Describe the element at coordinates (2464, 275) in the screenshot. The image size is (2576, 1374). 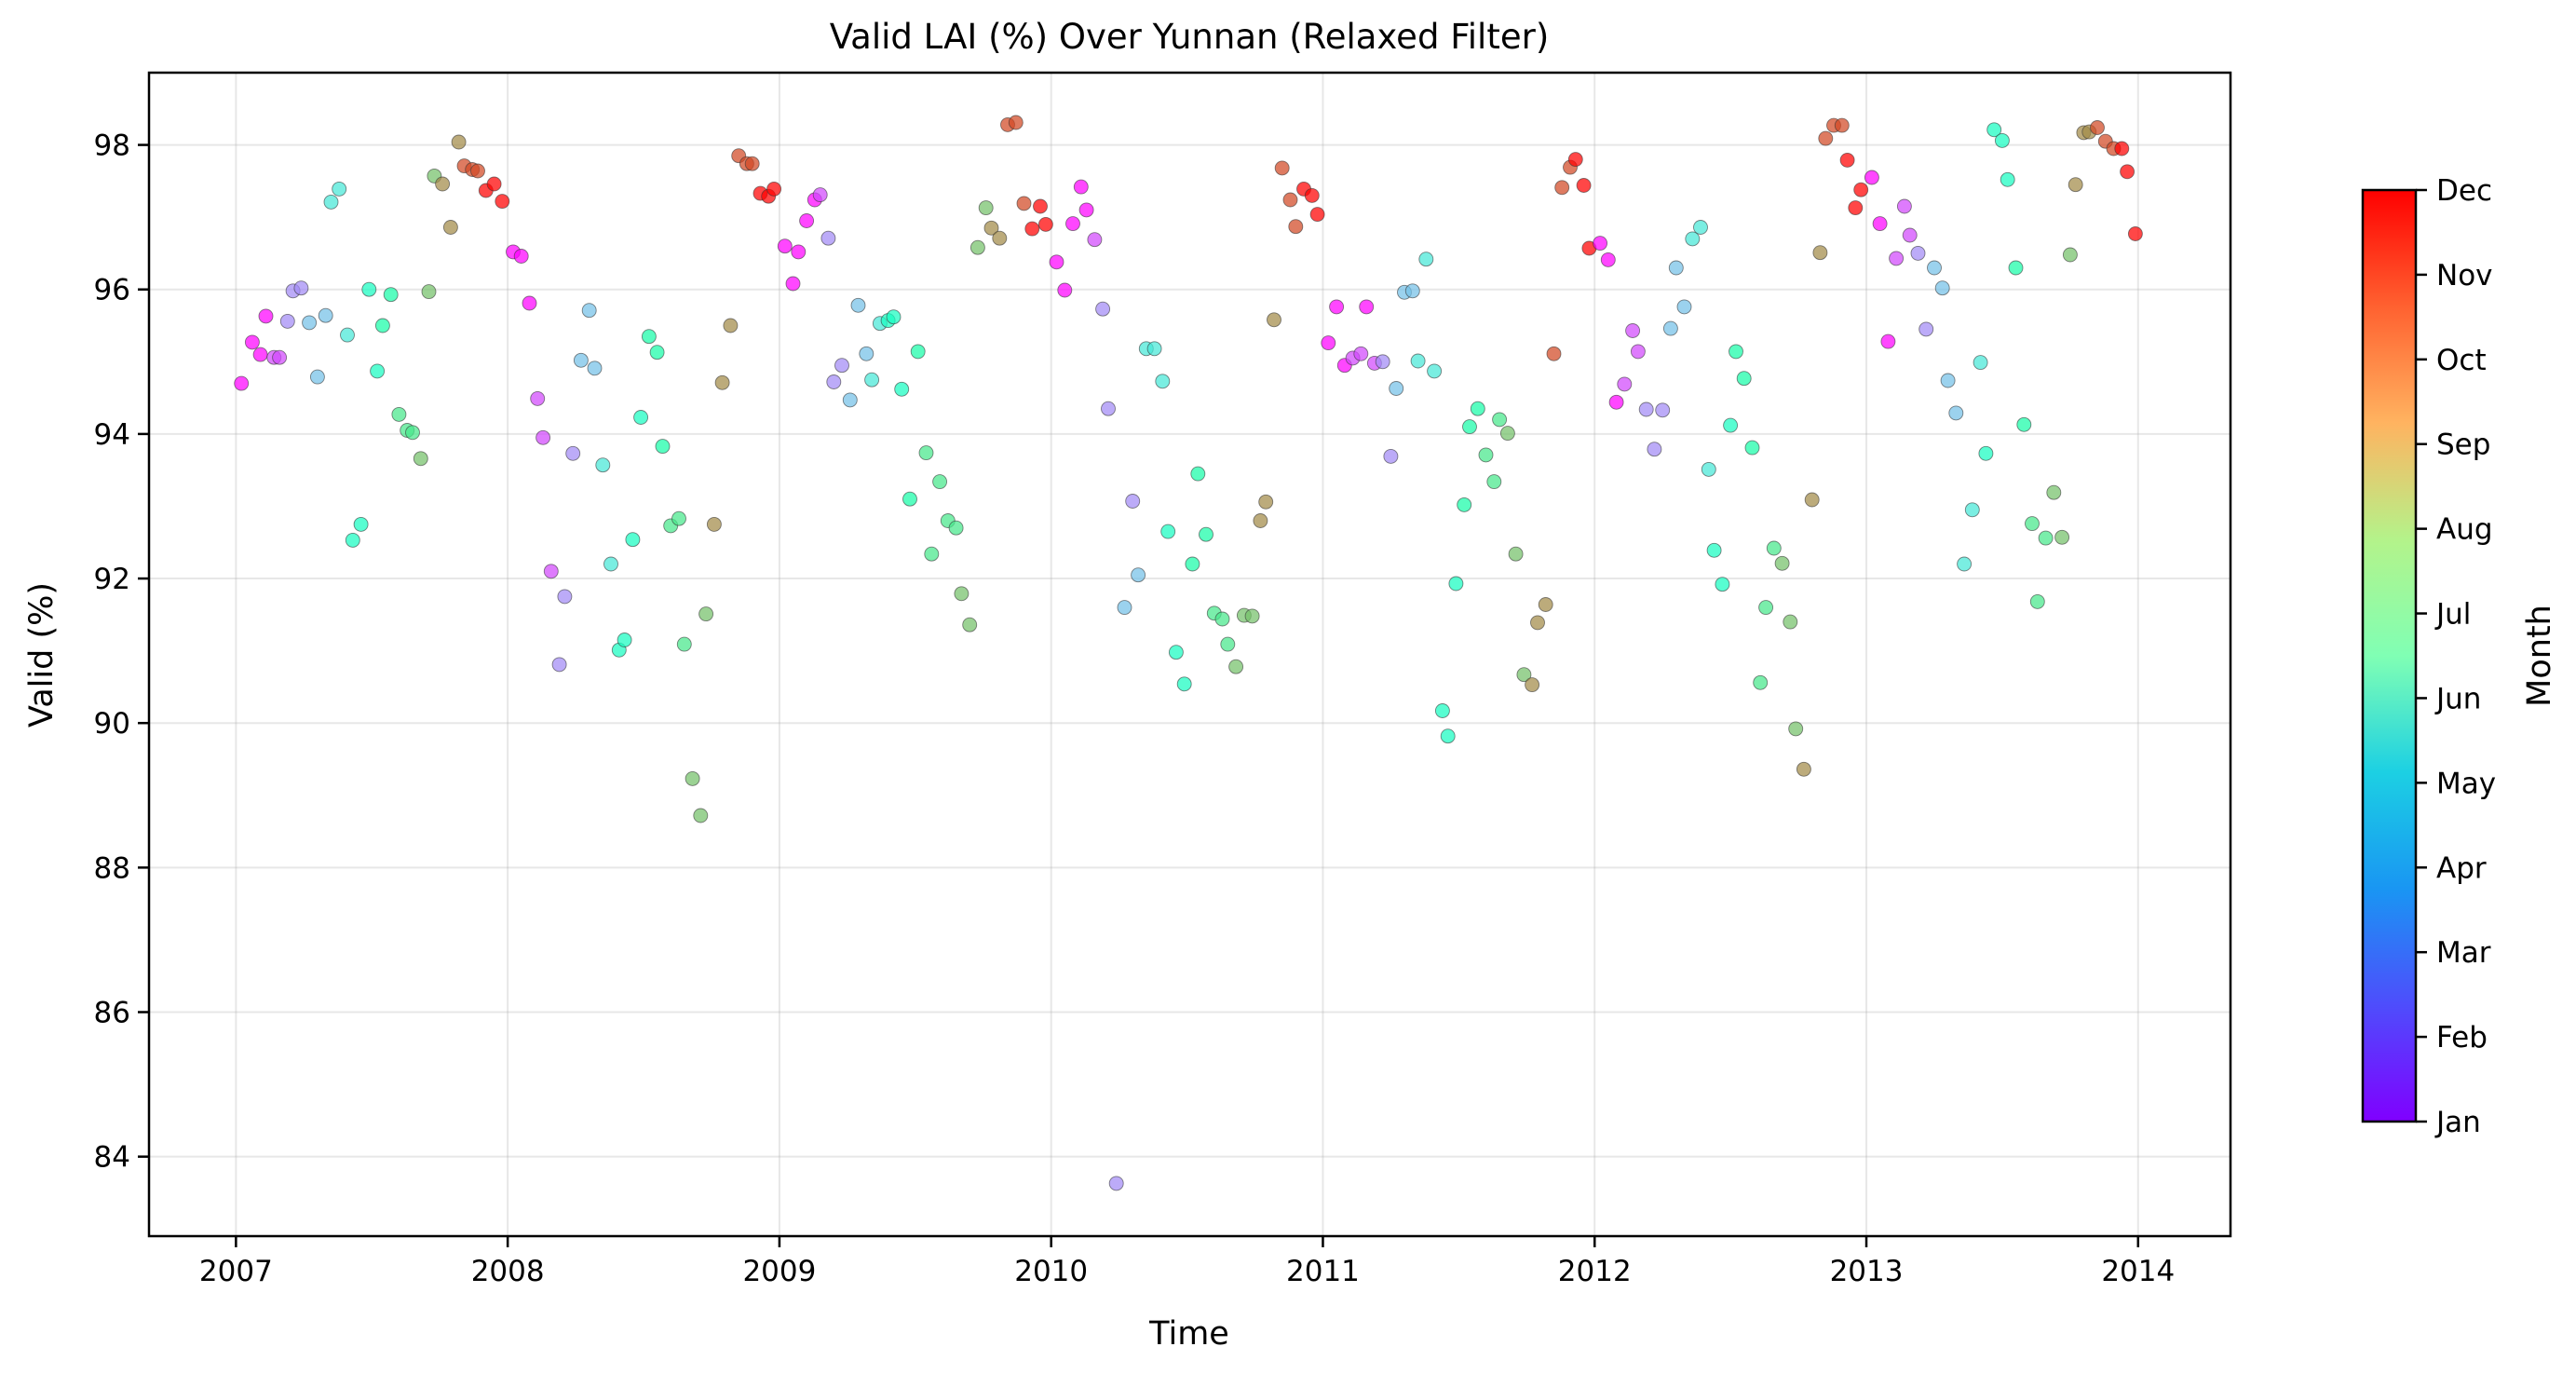
I see `colorbar-tick-label: Nov` at that location.